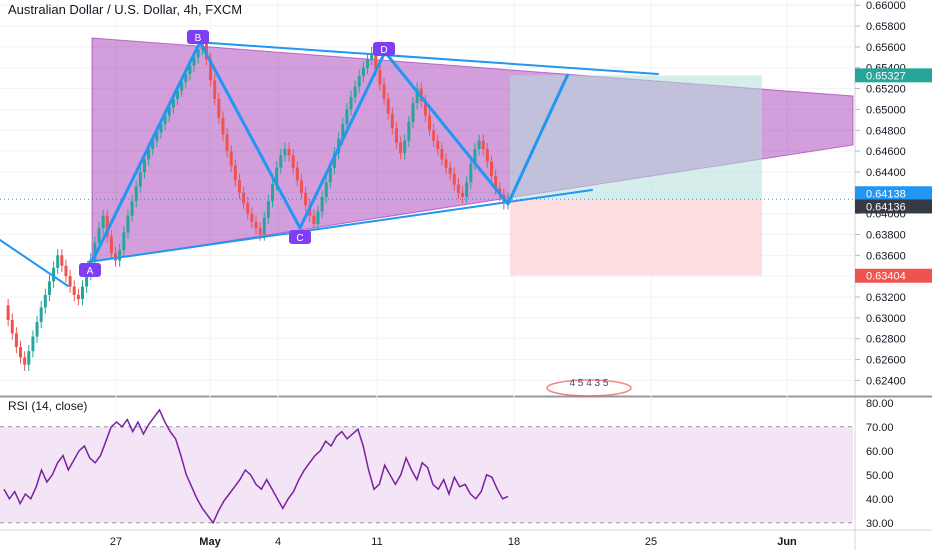 This screenshot has height=550, width=932. Describe the element at coordinates (48, 406) in the screenshot. I see `rsi-title: RSI (14, close)` at that location.